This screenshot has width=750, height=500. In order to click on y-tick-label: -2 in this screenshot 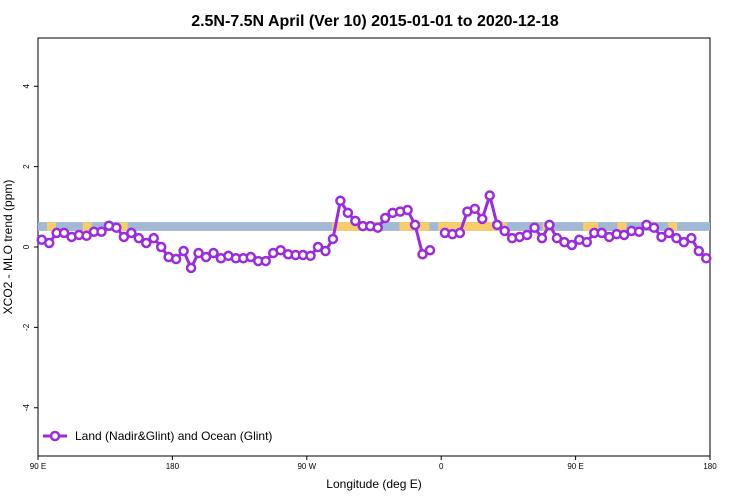, I will do `click(26, 327)`.